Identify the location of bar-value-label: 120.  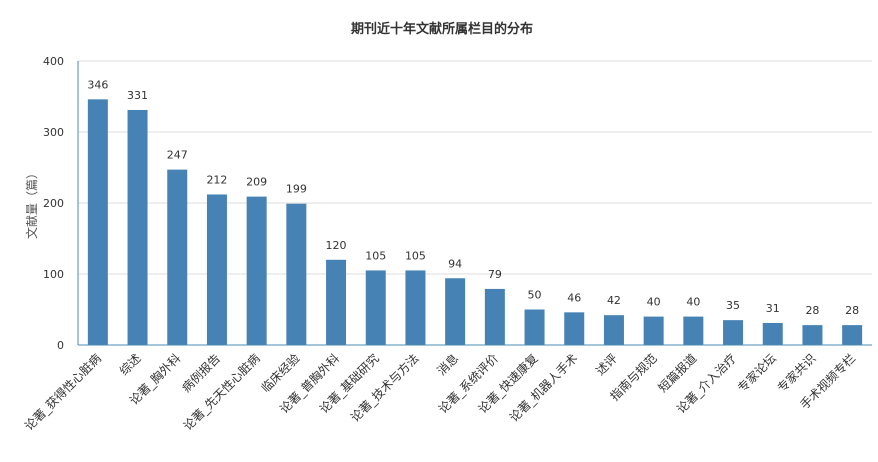
(336, 245).